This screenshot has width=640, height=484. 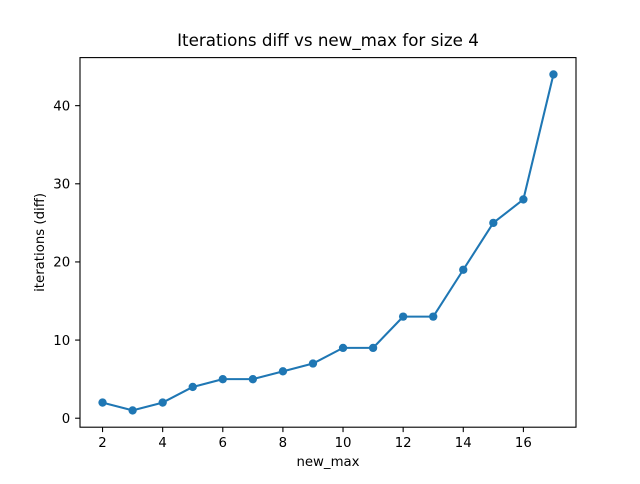 I want to click on y-tick-label: 40, so click(x=61, y=106).